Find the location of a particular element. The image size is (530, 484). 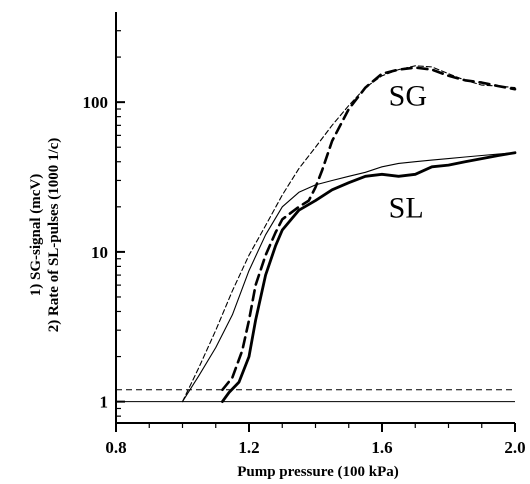

baselines is located at coordinates (315, 396).